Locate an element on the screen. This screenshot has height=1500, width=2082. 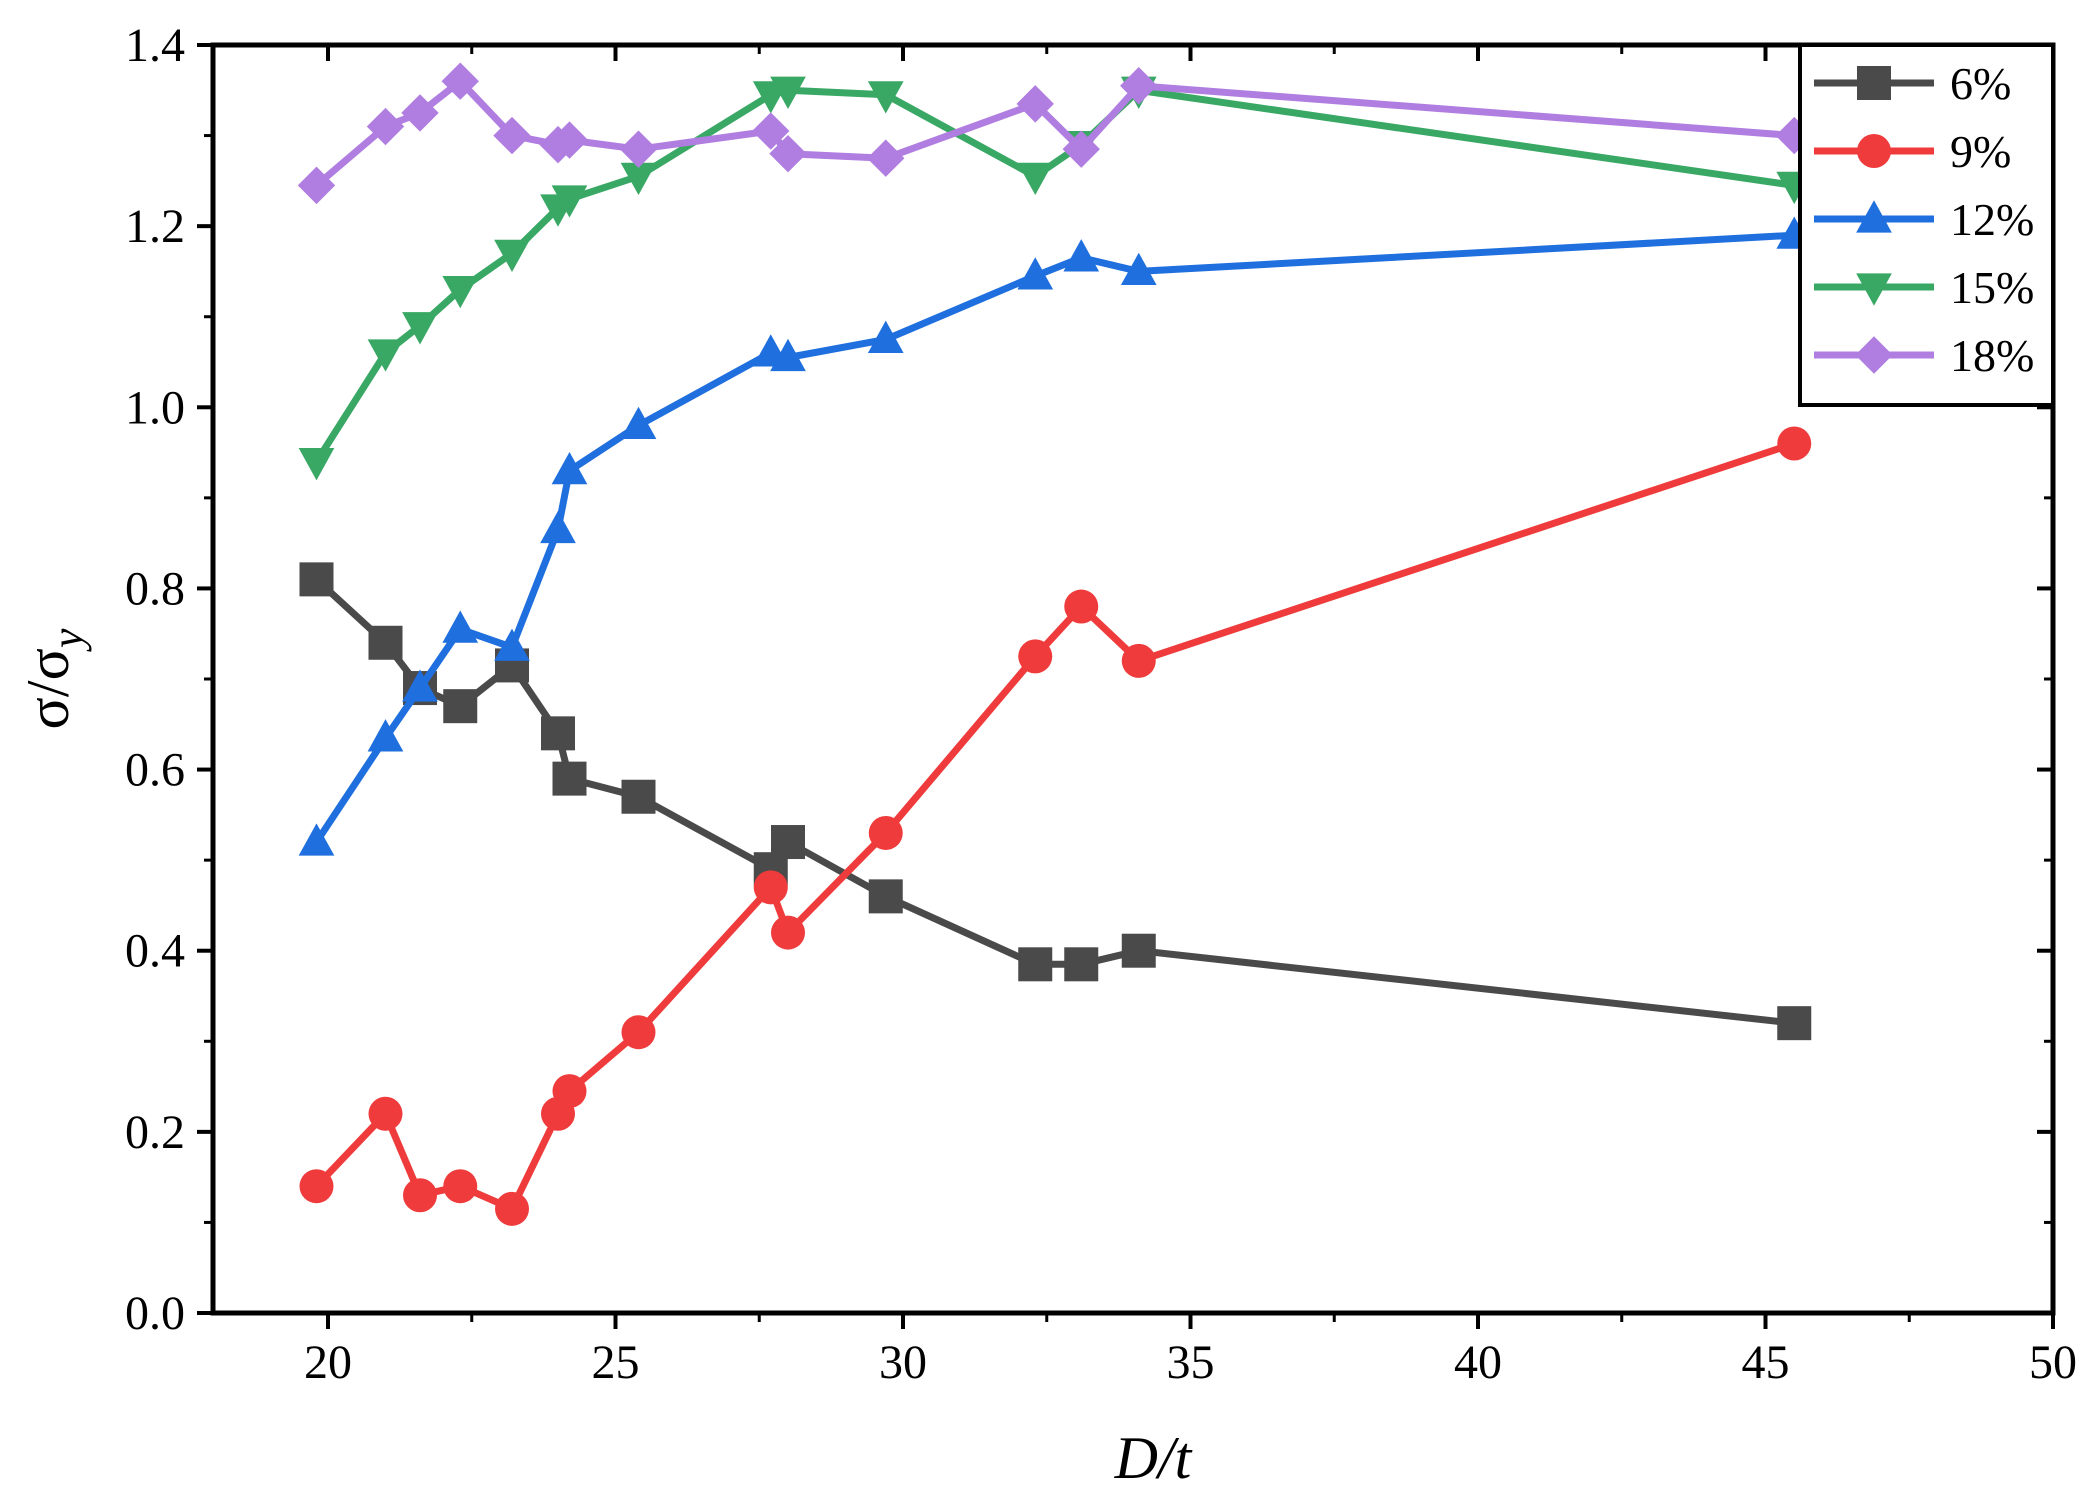
legend-label: 15% is located at coordinates (1992, 287).